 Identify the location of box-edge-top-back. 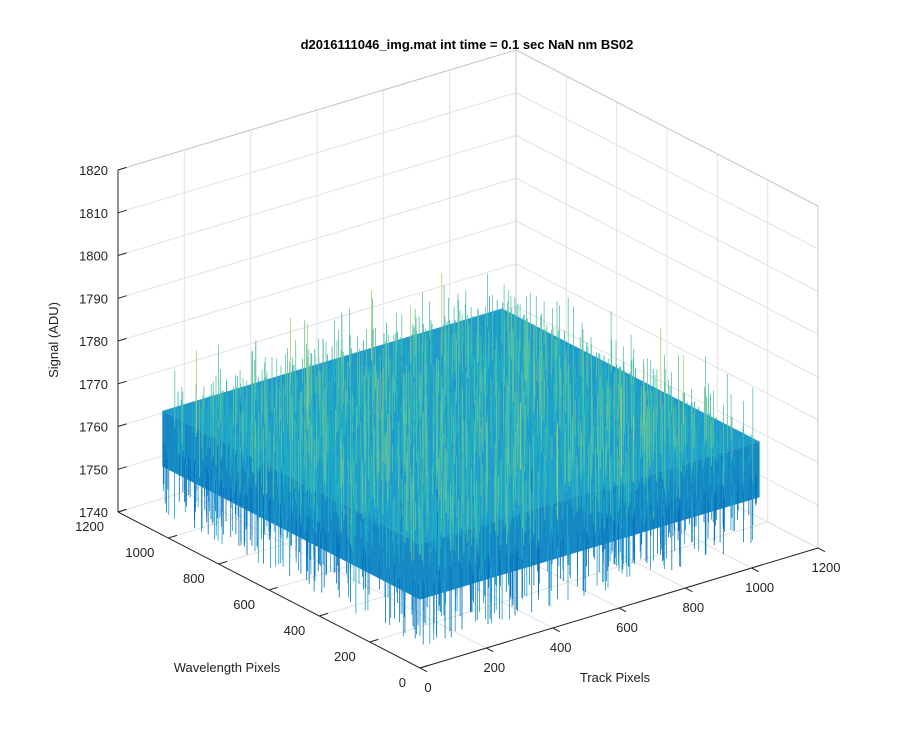
(317, 110).